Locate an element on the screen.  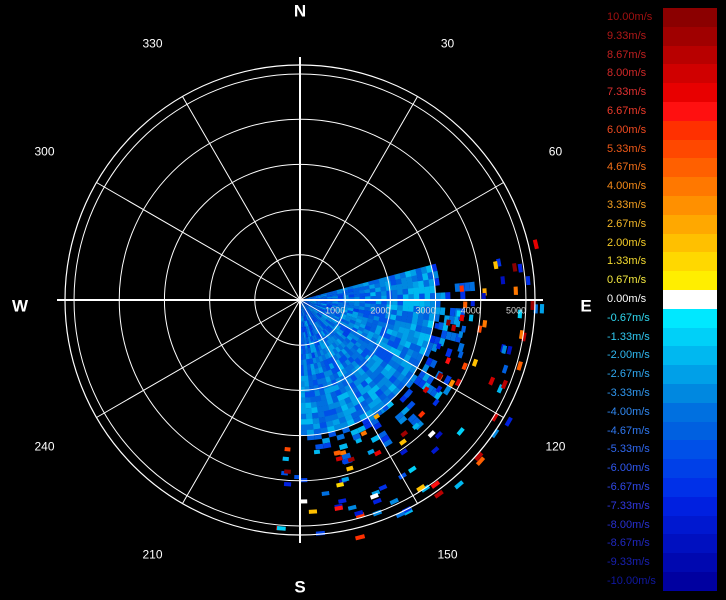
colorbar-label: 2.00m/s is located at coordinates (627, 242).